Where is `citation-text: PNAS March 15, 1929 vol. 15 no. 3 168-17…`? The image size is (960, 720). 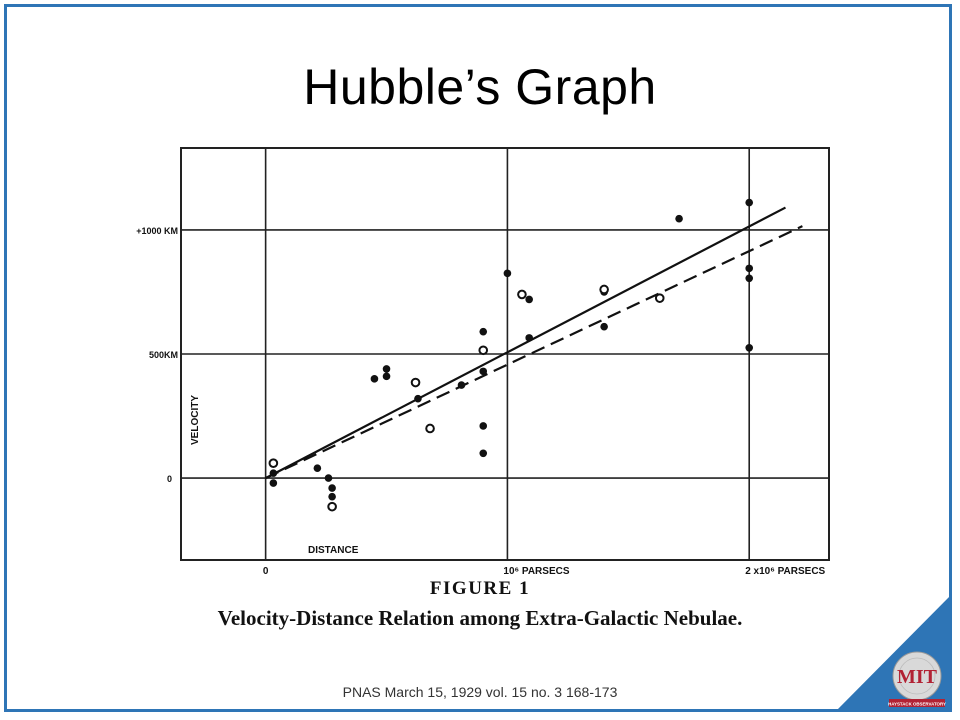
citation-text: PNAS March 15, 1929 vol. 15 no. 3 168-17… is located at coordinates (480, 692).